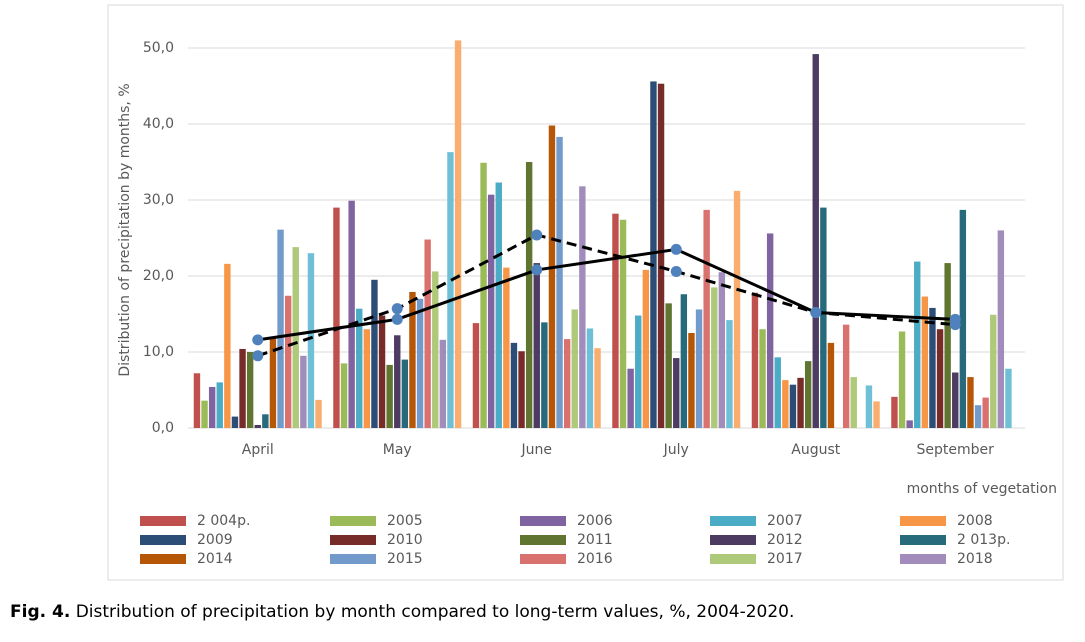 This screenshot has width=1085, height=642. I want to click on legend-label: 2006, so click(595, 521).